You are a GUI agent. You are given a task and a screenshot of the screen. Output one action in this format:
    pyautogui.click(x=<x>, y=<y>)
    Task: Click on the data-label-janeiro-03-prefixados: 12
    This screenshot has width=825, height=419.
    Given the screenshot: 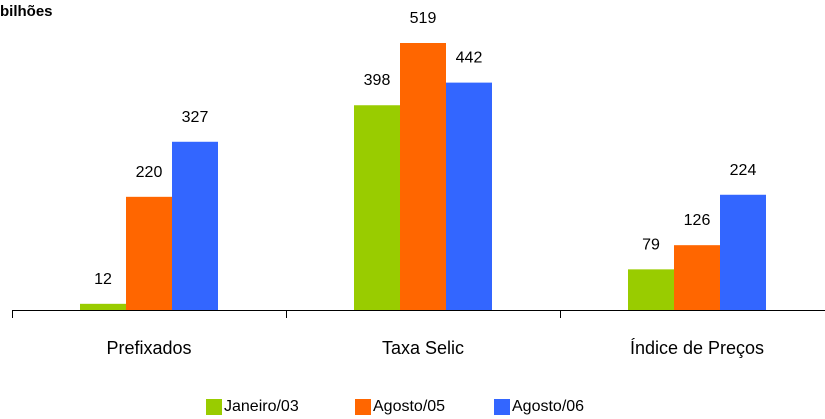 What is the action you would take?
    pyautogui.click(x=103, y=279)
    